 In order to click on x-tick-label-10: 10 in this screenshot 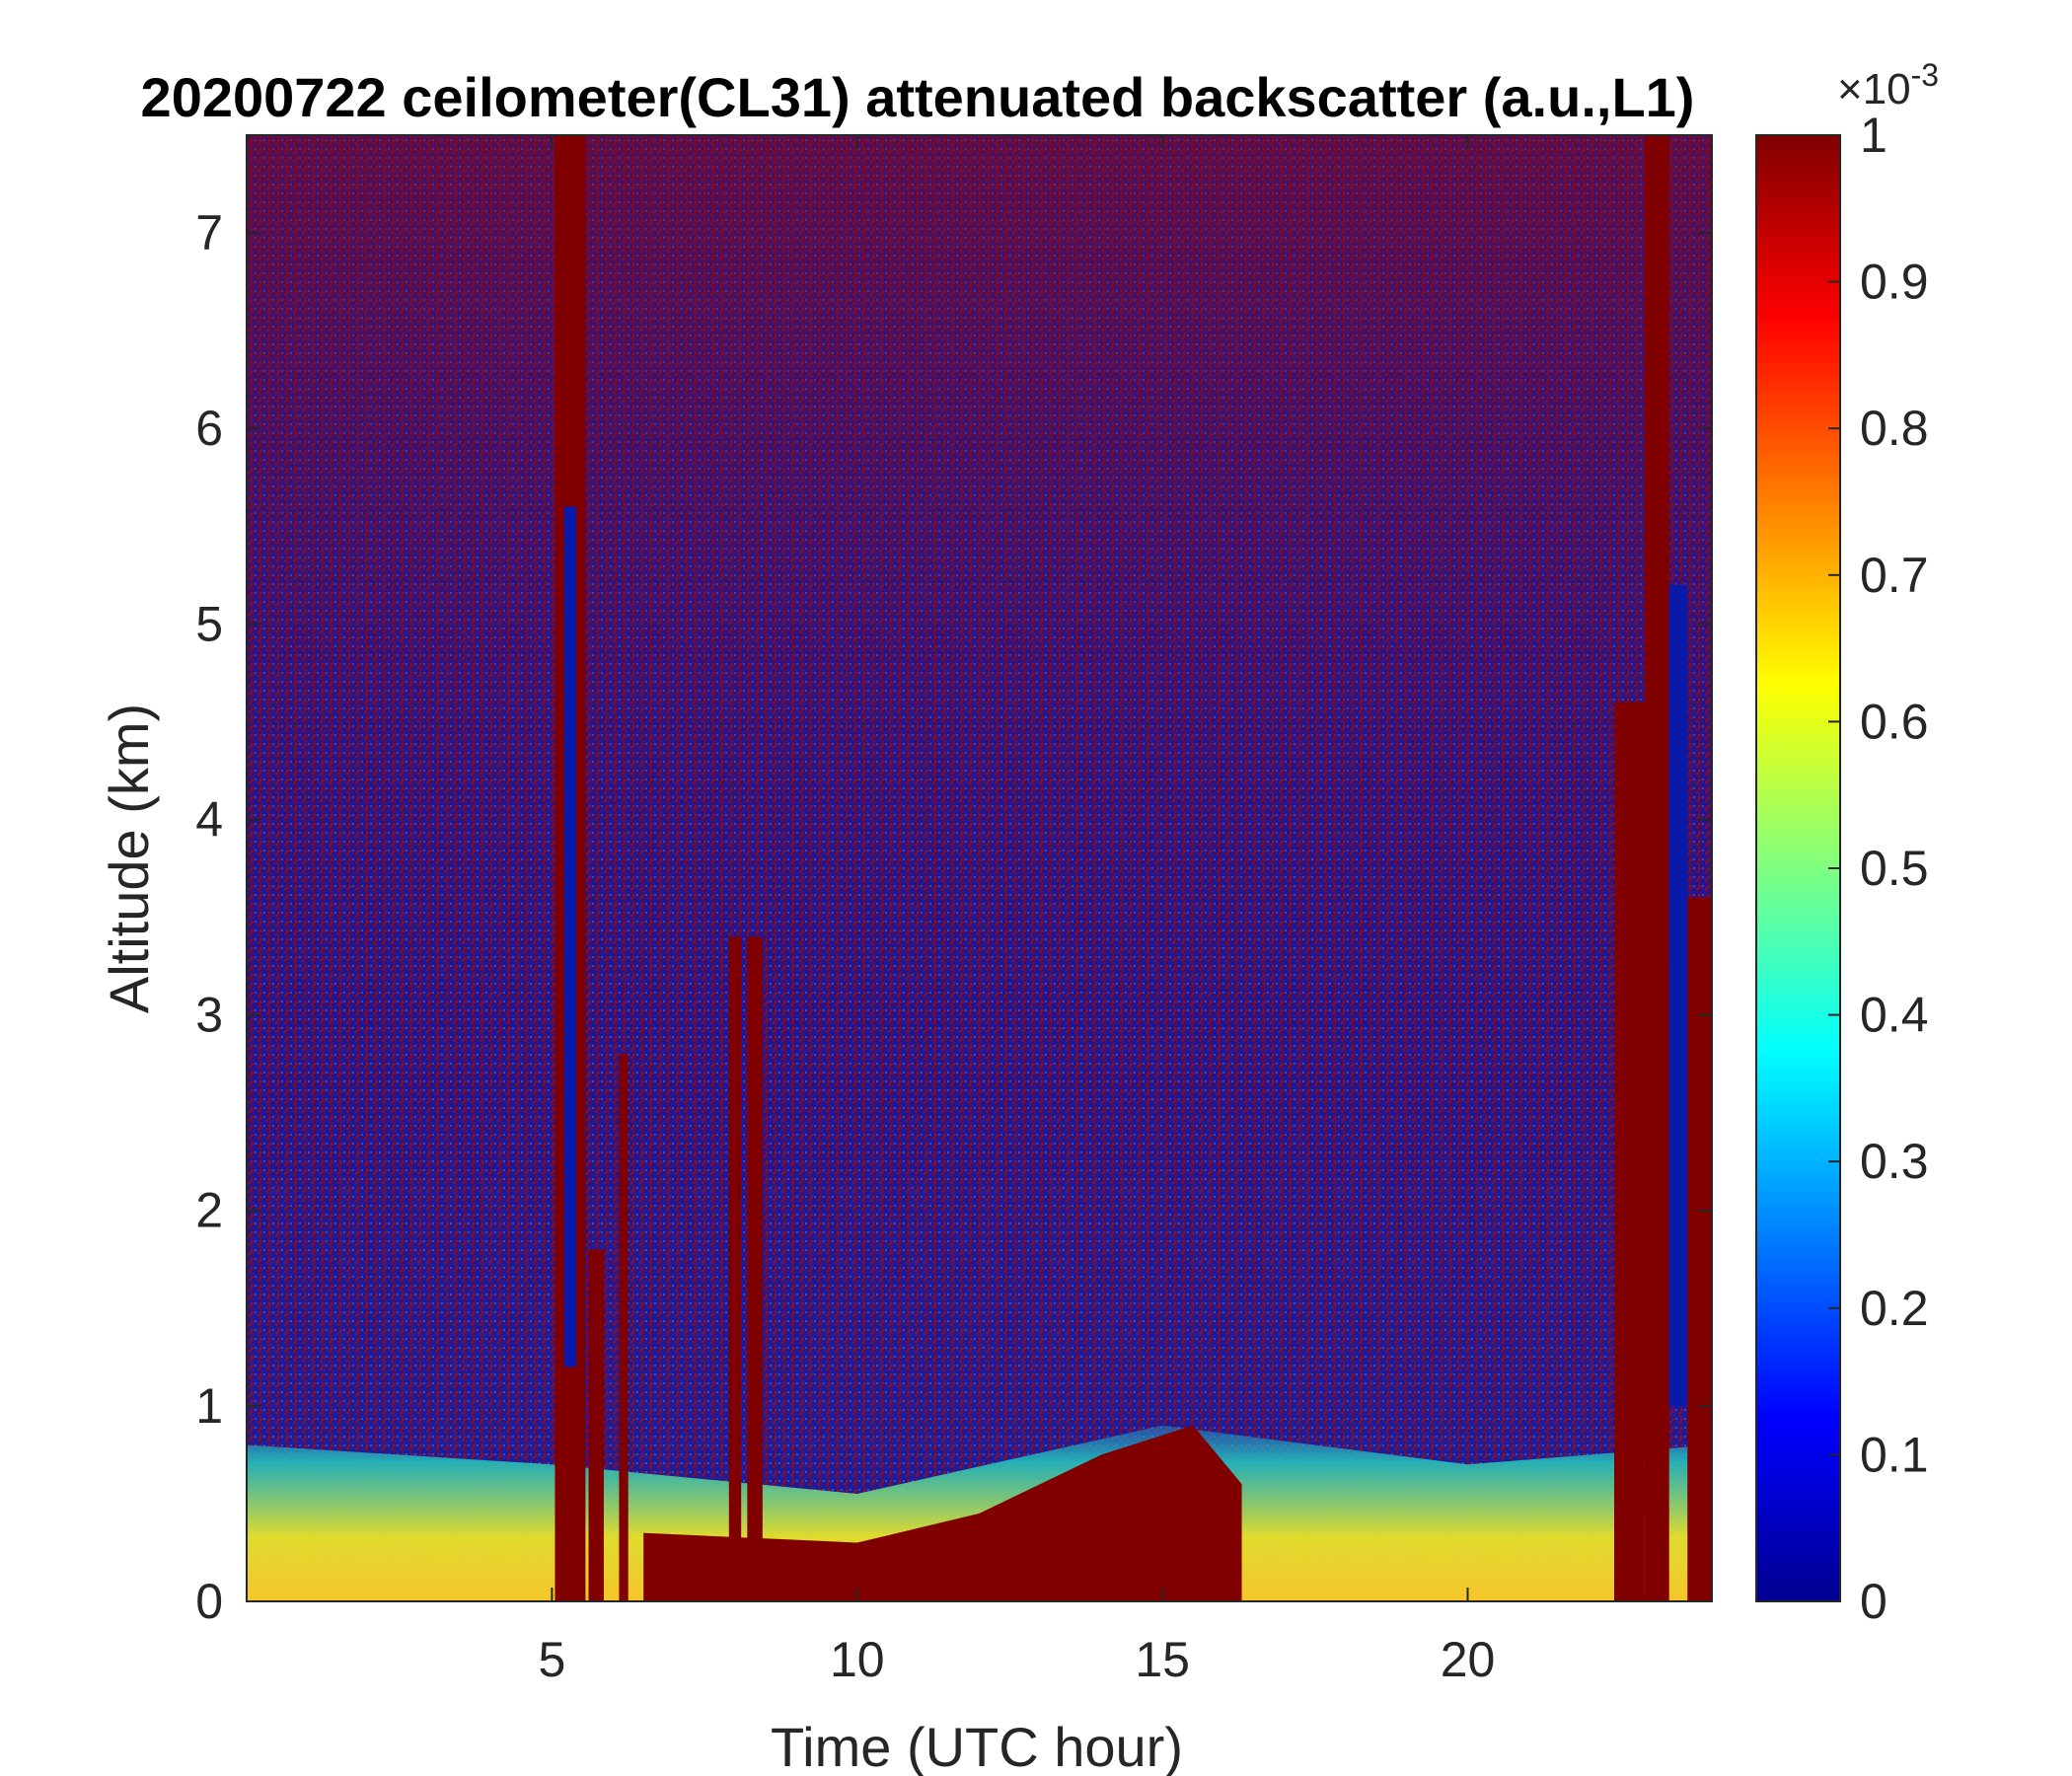, I will do `click(858, 1660)`.